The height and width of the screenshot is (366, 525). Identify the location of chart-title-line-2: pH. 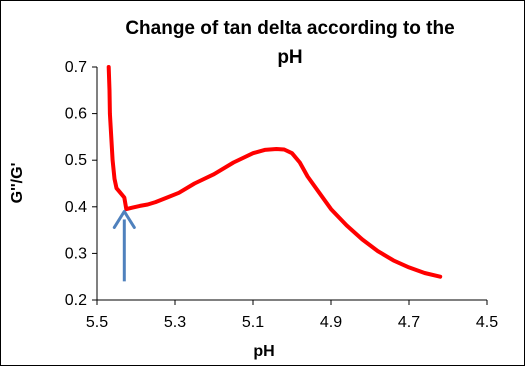
(289, 57).